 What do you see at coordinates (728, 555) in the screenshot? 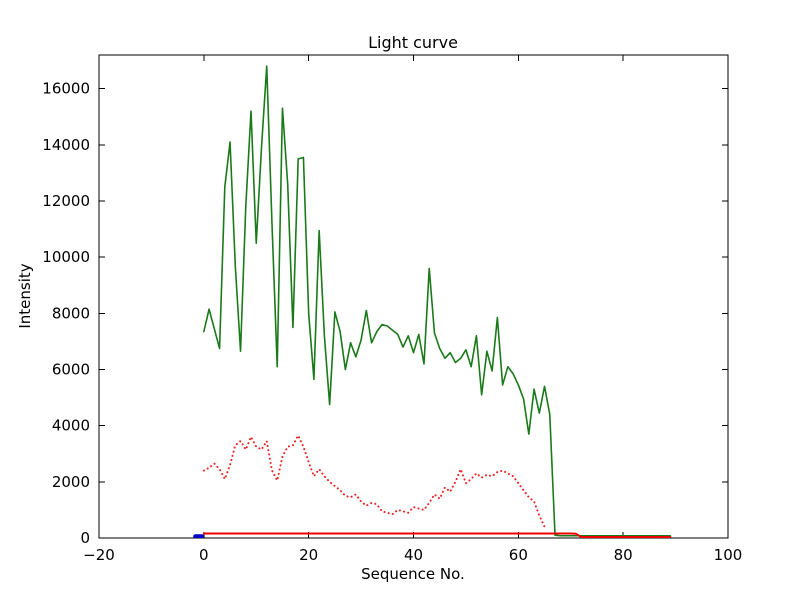
I see `x-tick-label: 100` at bounding box center [728, 555].